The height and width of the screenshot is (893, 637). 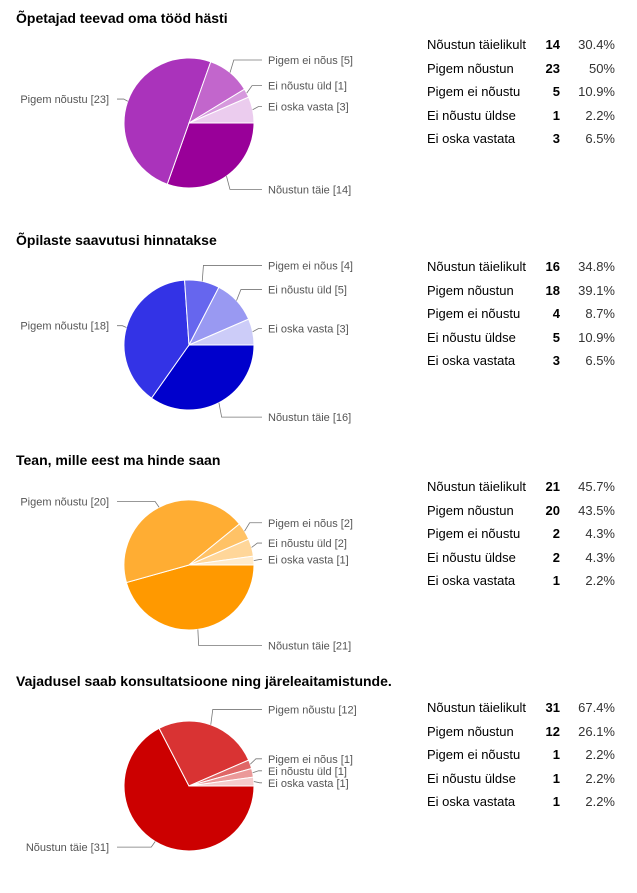 I want to click on answer-count: 12, so click(x=552, y=731).